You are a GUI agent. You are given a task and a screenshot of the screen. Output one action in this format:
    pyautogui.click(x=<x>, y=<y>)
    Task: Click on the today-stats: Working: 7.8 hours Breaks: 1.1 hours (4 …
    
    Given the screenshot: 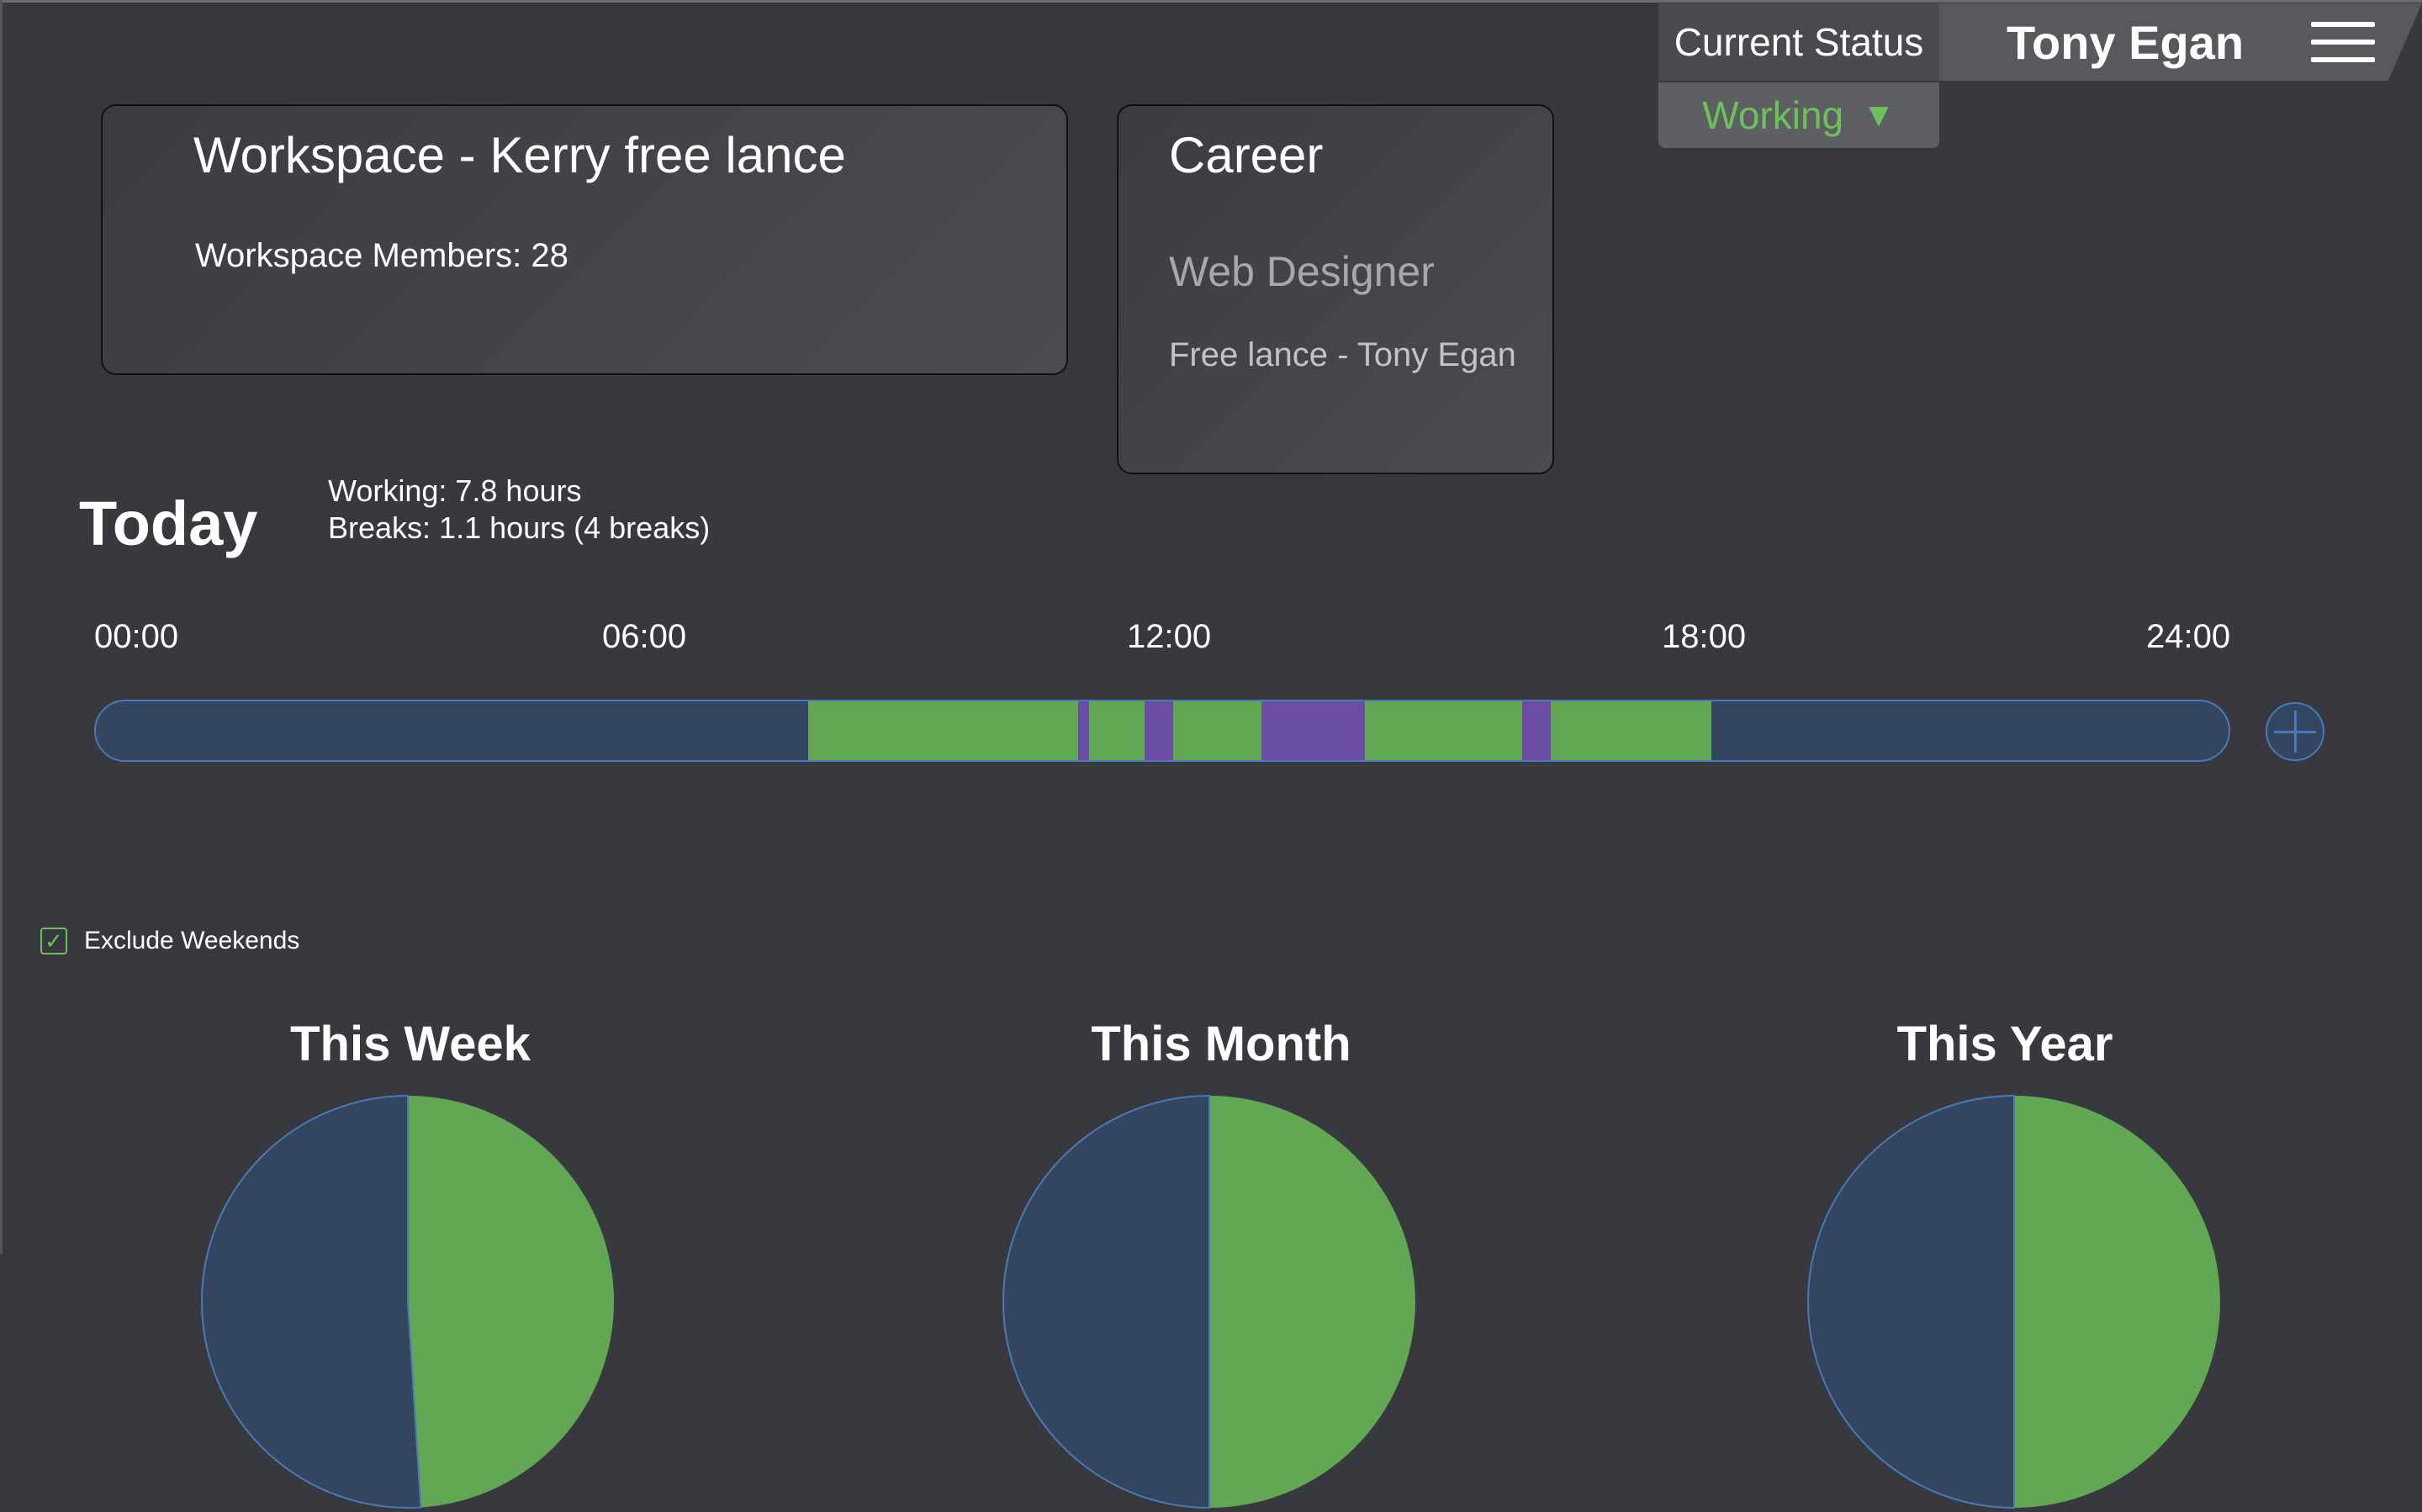 What is the action you would take?
    pyautogui.click(x=519, y=510)
    